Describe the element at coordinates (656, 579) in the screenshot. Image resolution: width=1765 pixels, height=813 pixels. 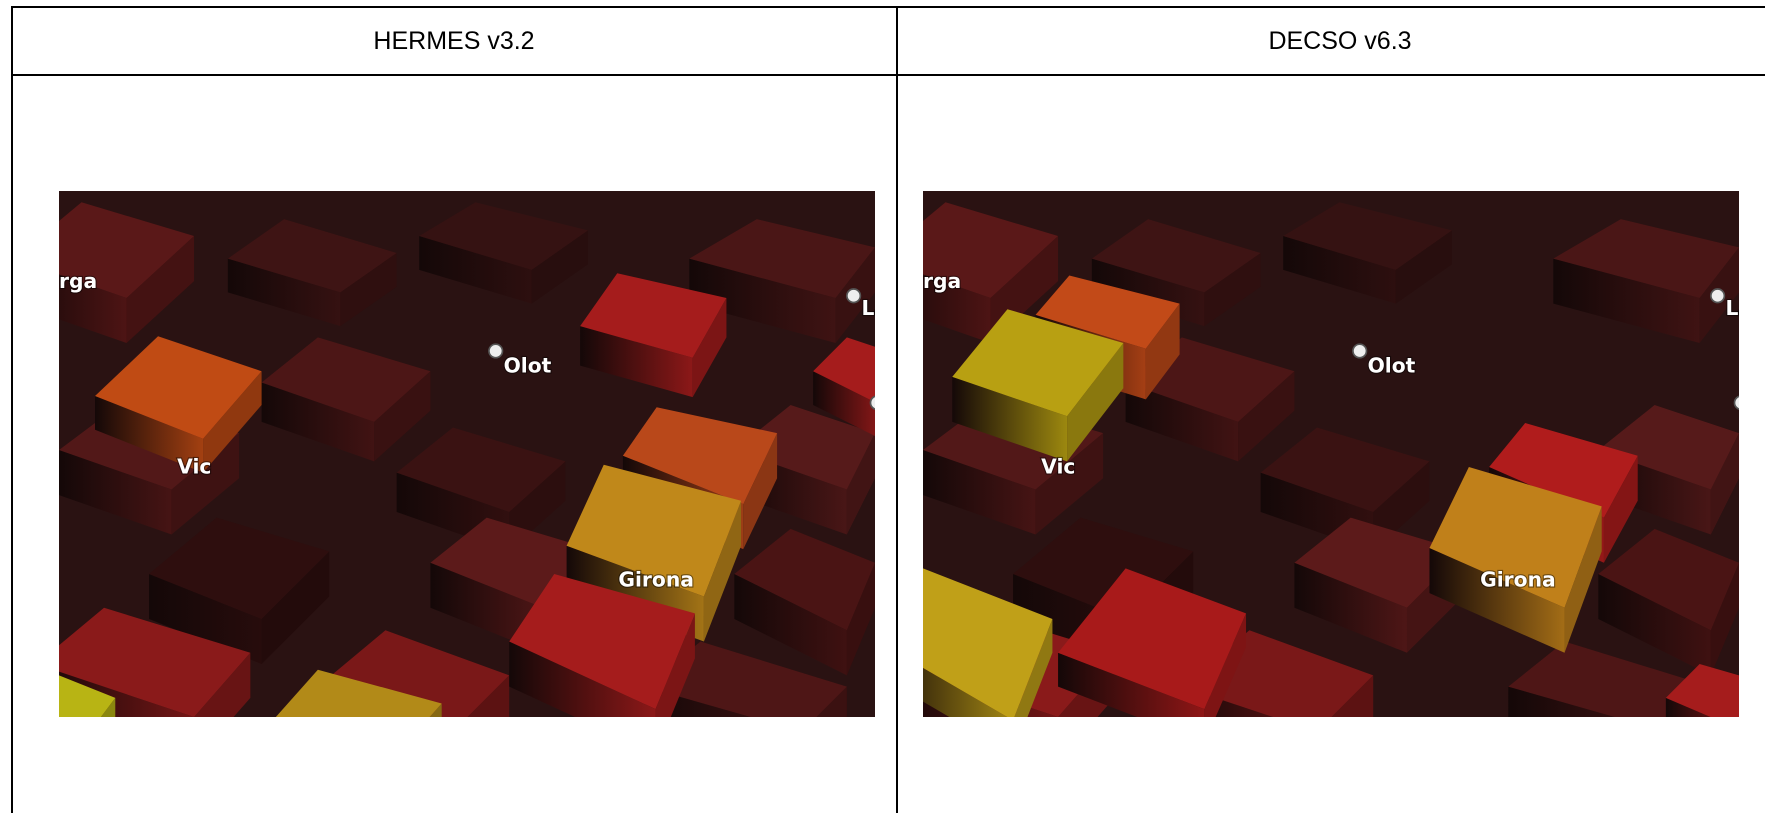
I see `town-label: Girona` at that location.